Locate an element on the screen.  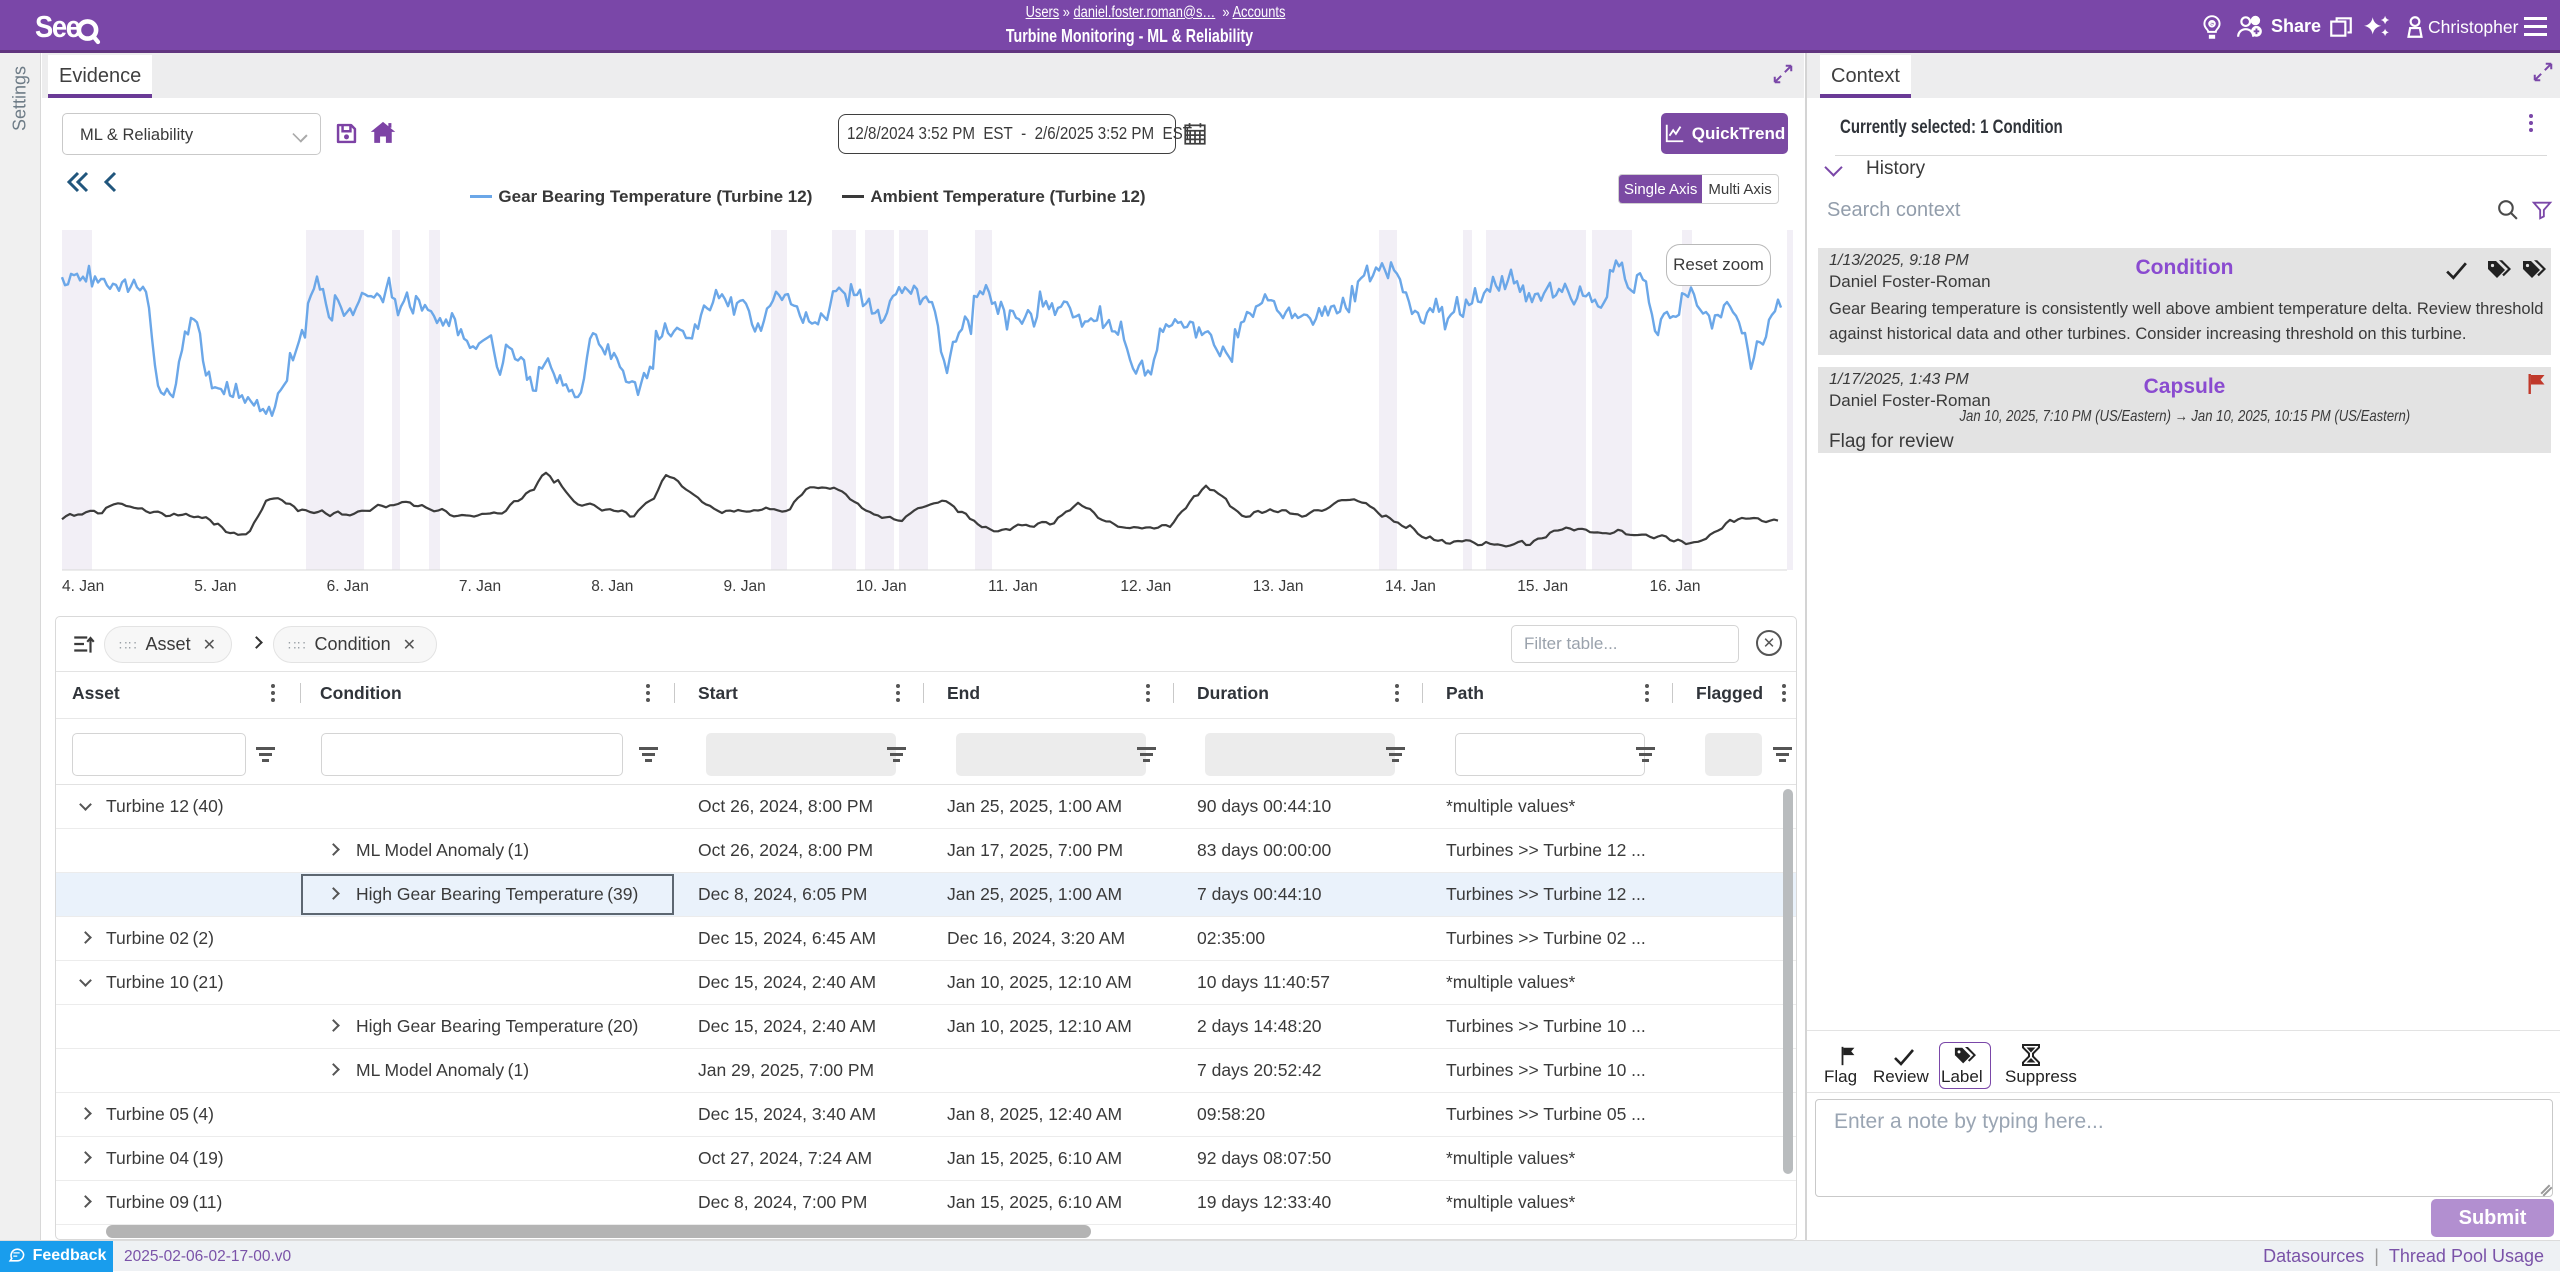
svg-text: 9. Jan is located at coordinates (745, 586).